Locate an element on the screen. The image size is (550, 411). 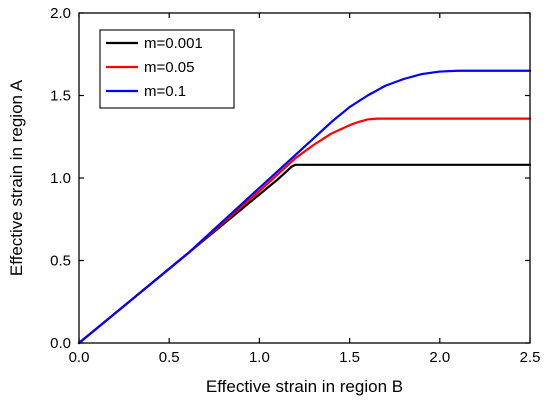
y-axis-title: Effective strain in region A is located at coordinates (16, 177).